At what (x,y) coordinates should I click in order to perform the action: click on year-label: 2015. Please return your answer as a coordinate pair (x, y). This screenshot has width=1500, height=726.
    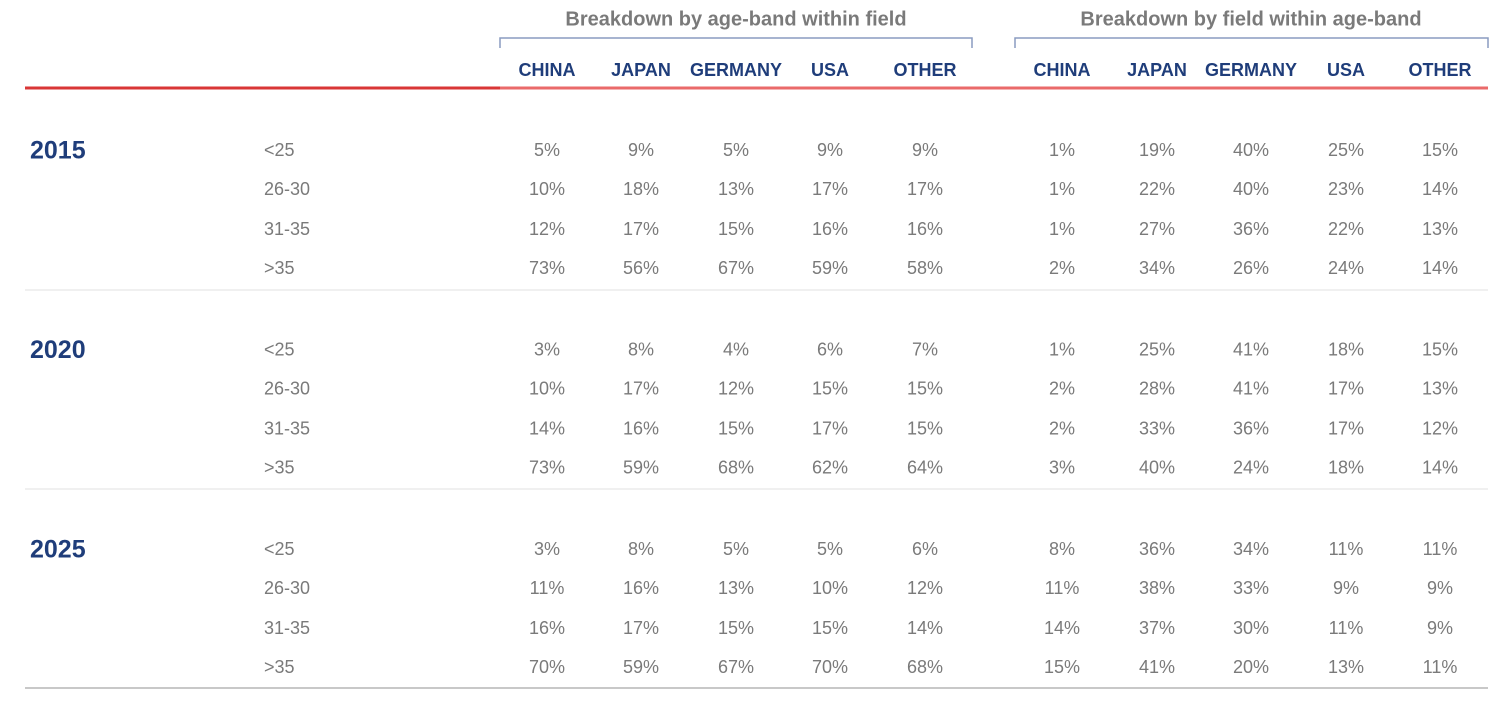
    Looking at the image, I should click on (58, 151).